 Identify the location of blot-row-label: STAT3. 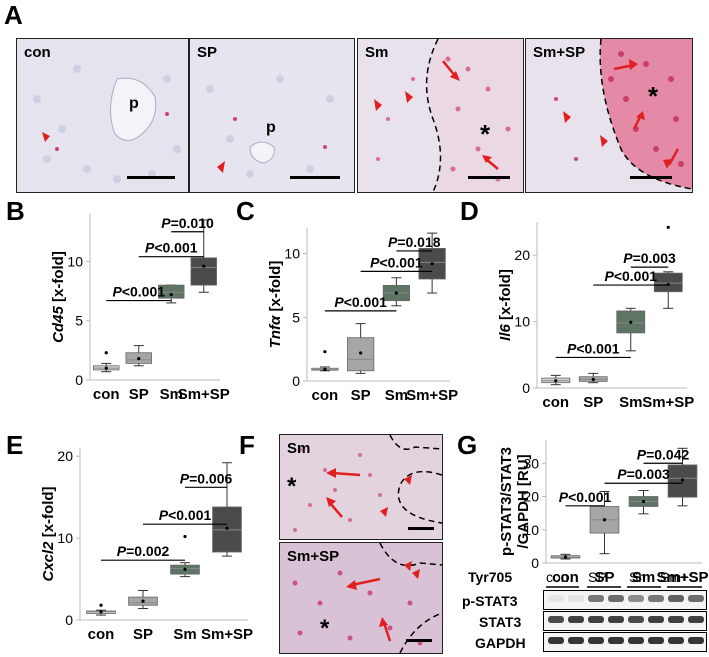
(500, 622).